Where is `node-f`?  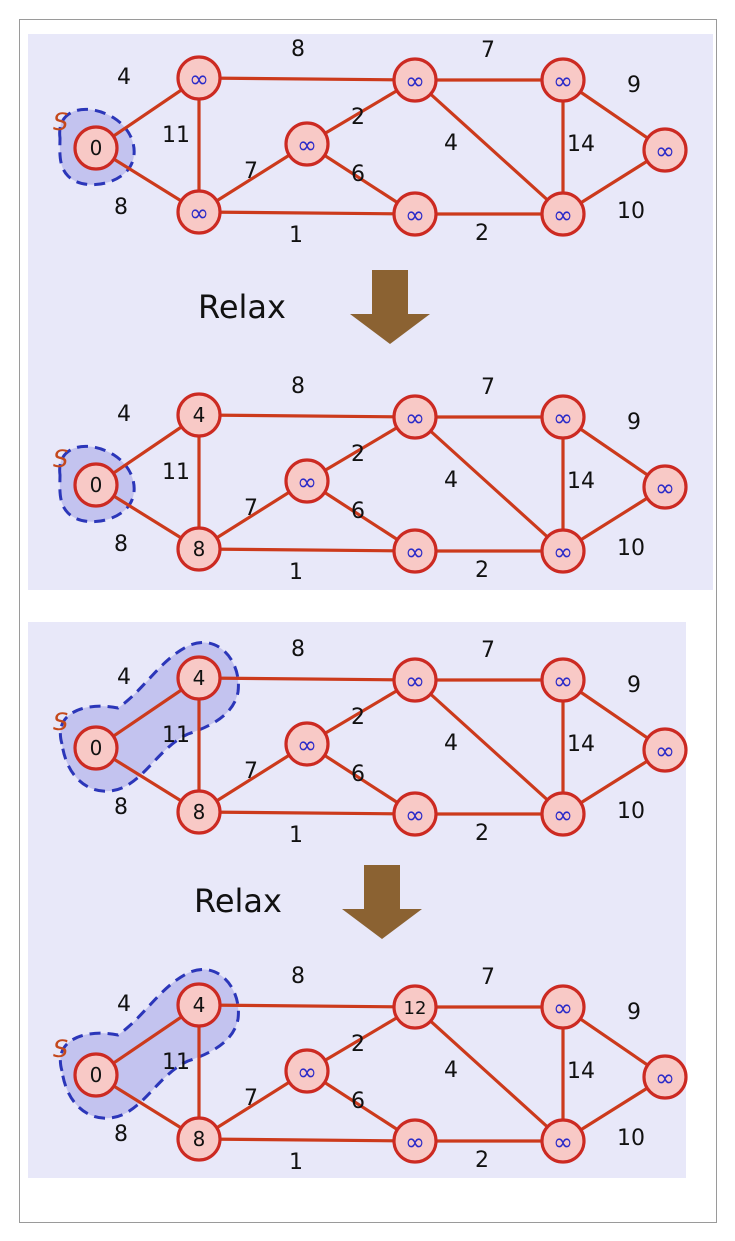
node-f is located at coordinates (563, 417).